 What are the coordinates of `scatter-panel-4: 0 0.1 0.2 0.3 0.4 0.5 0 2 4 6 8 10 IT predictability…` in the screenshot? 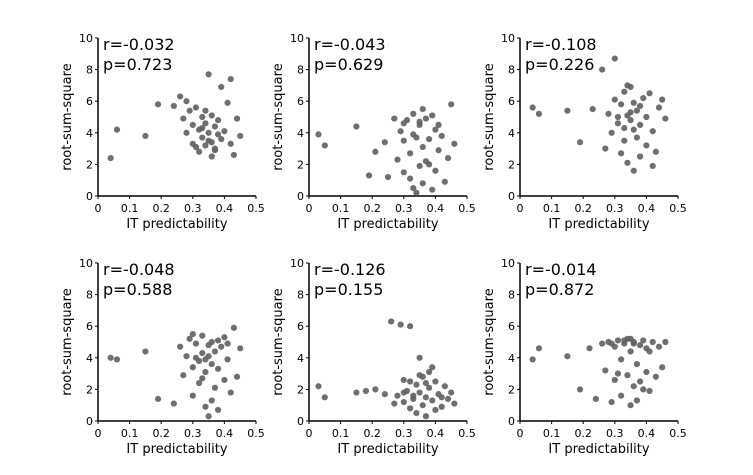 It's located at (162, 357).